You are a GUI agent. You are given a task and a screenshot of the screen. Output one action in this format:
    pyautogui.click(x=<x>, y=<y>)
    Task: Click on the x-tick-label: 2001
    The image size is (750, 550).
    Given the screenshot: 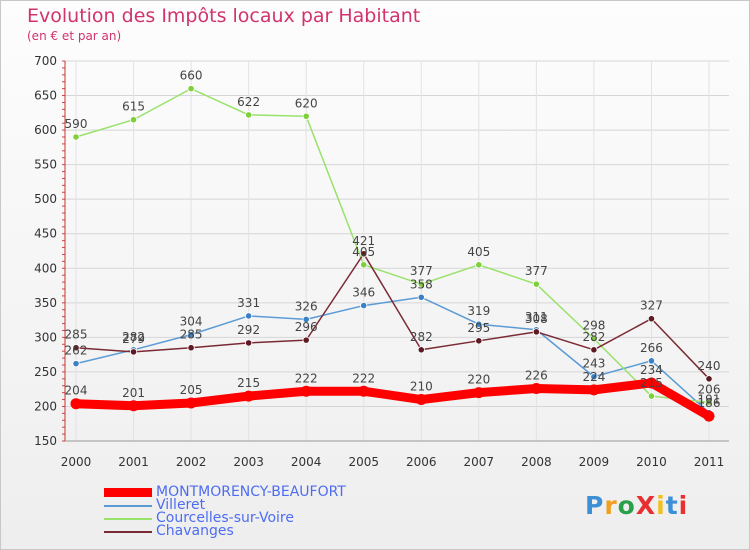 What is the action you would take?
    pyautogui.click(x=133, y=462)
    